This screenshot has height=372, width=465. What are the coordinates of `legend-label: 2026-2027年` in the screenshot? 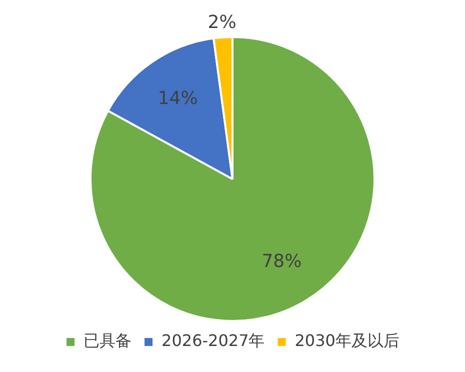 It's located at (213, 340).